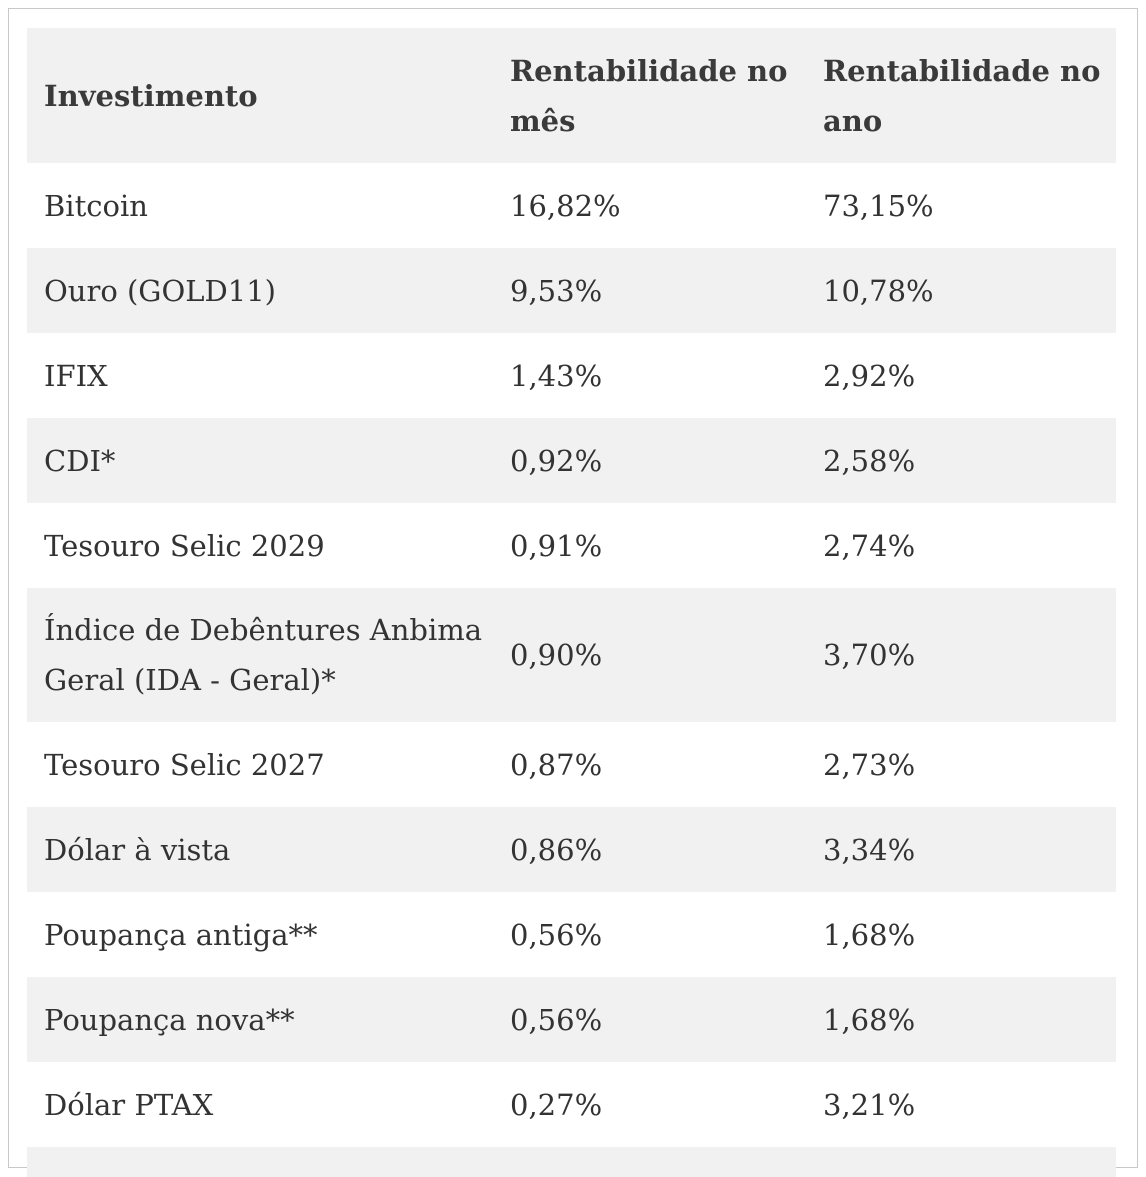 This screenshot has height=1177, width=1146. I want to click on table-row: Tesouro Selic 2027 0,87% 2,73%, so click(571, 764).